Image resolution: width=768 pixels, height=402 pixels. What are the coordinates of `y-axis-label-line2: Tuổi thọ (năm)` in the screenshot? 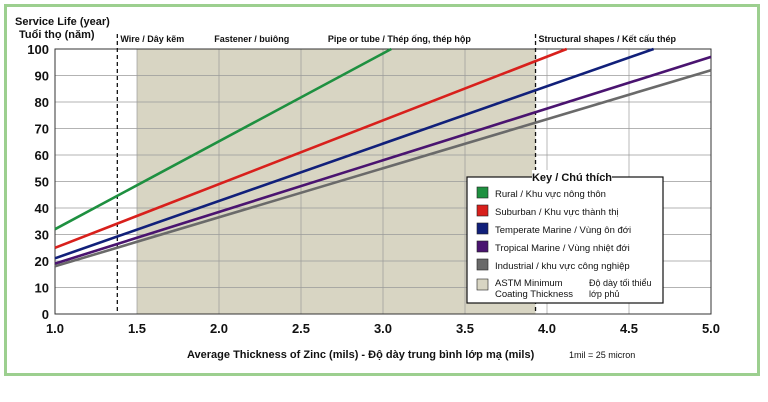 It's located at (57, 35).